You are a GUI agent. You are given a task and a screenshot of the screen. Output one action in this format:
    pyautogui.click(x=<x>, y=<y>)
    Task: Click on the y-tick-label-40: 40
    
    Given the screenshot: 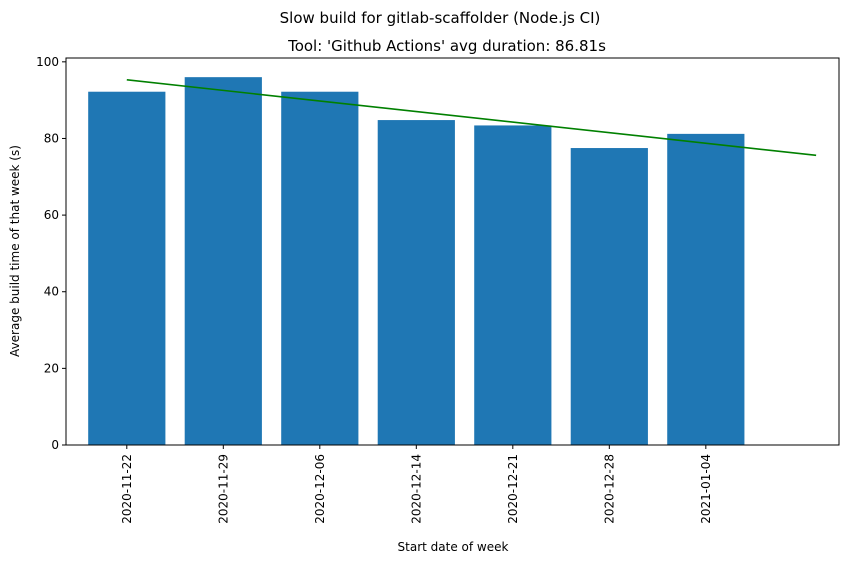 What is the action you would take?
    pyautogui.click(x=51, y=292)
    